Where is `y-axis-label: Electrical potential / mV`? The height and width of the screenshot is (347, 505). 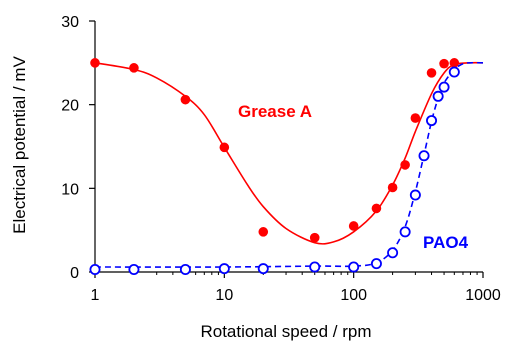 y-axis-label: Electrical potential / mV is located at coordinates (19, 145).